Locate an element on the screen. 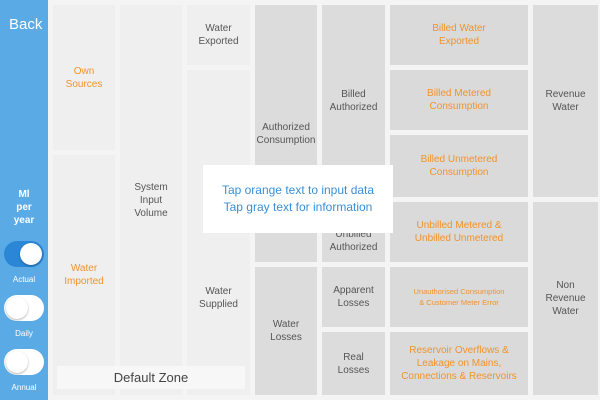 This screenshot has width=600, height=400. cell-text: Real is located at coordinates (353, 357).